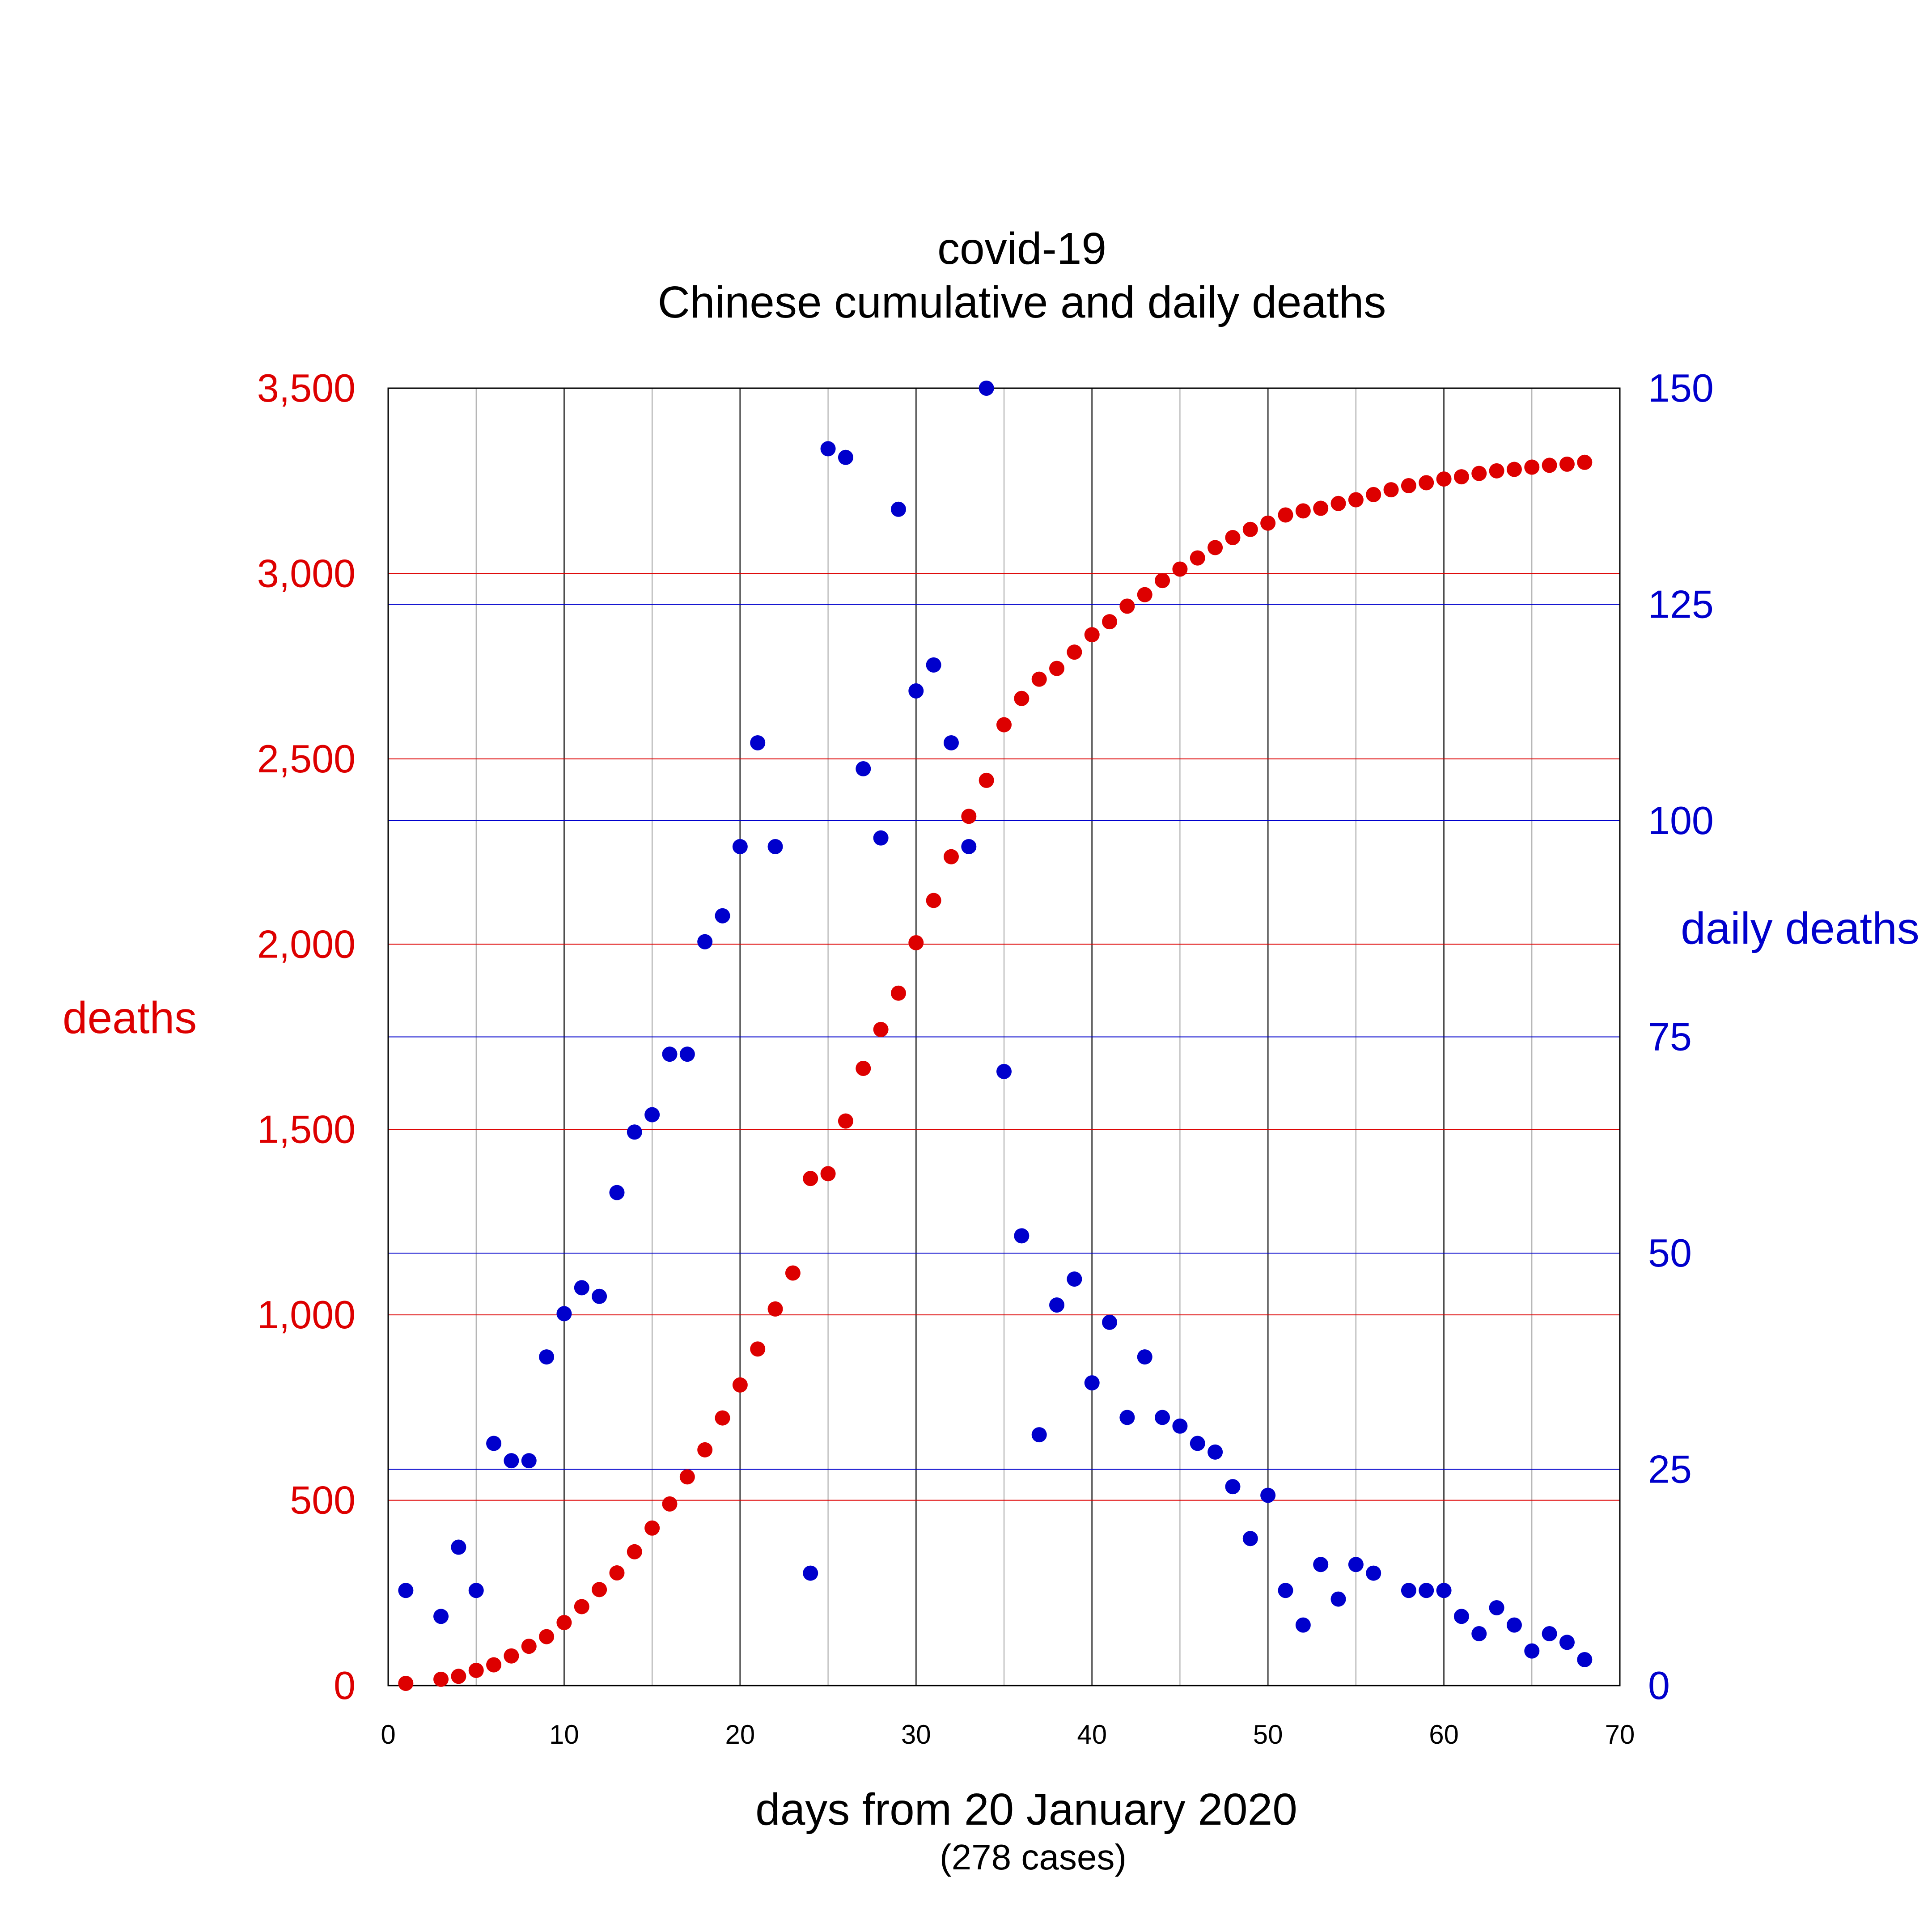 This screenshot has width=1932, height=1932. What do you see at coordinates (1670, 1253) in the screenshot?
I see `right-tick-label: 50` at bounding box center [1670, 1253].